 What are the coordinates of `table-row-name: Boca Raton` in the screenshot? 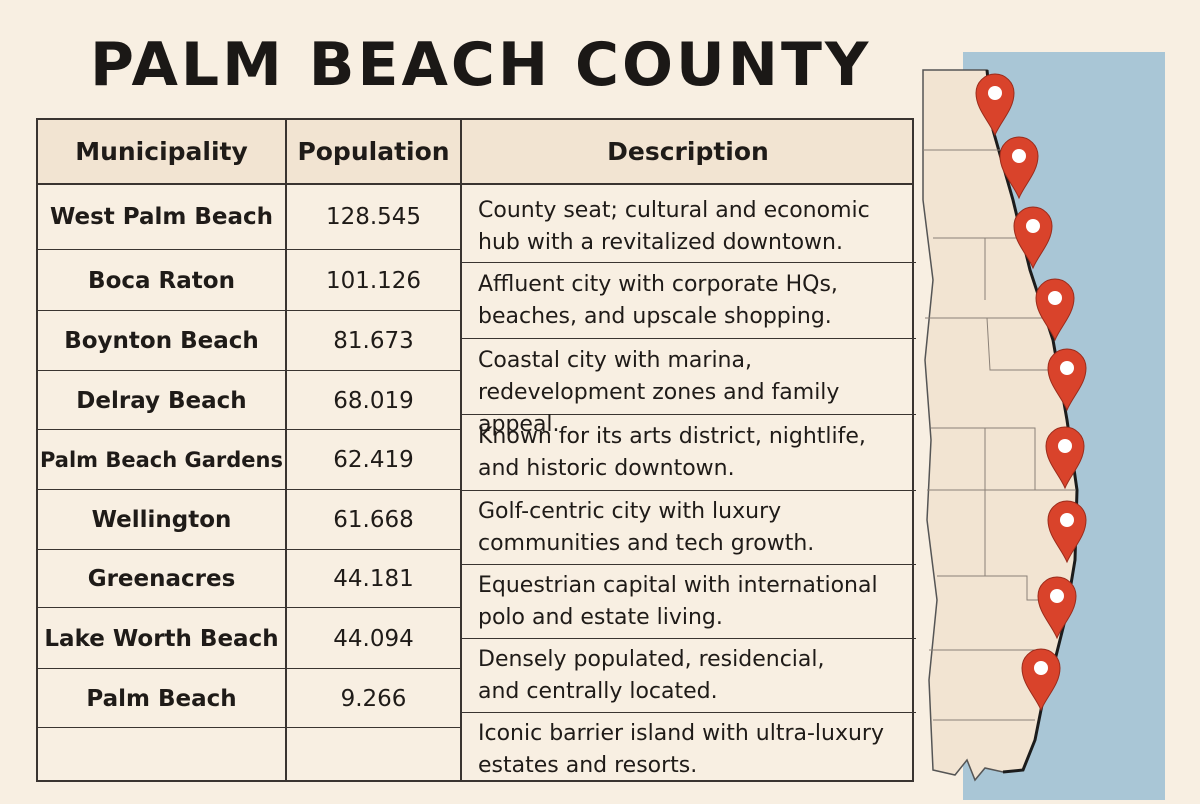 It's located at (161, 280).